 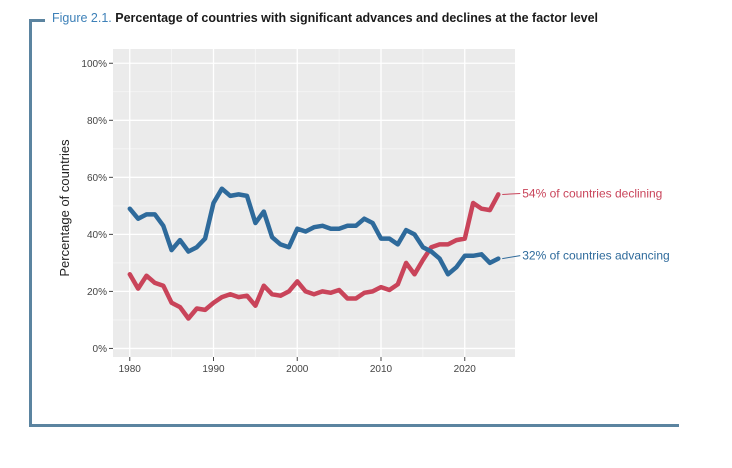 I want to click on x-tick-label: 2000, so click(x=297, y=369).